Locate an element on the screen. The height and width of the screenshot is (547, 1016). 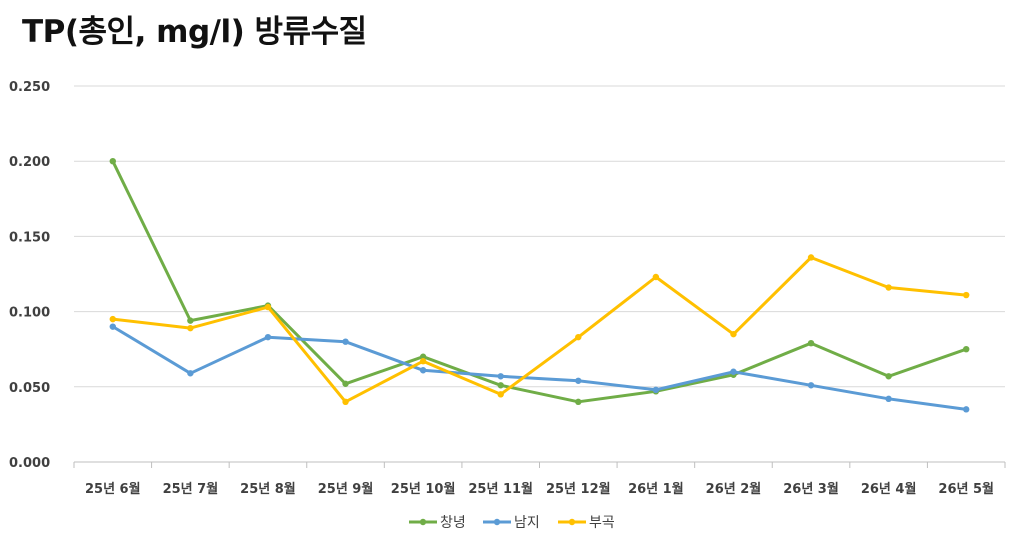
legend-label: 남지 is located at coordinates (527, 523).